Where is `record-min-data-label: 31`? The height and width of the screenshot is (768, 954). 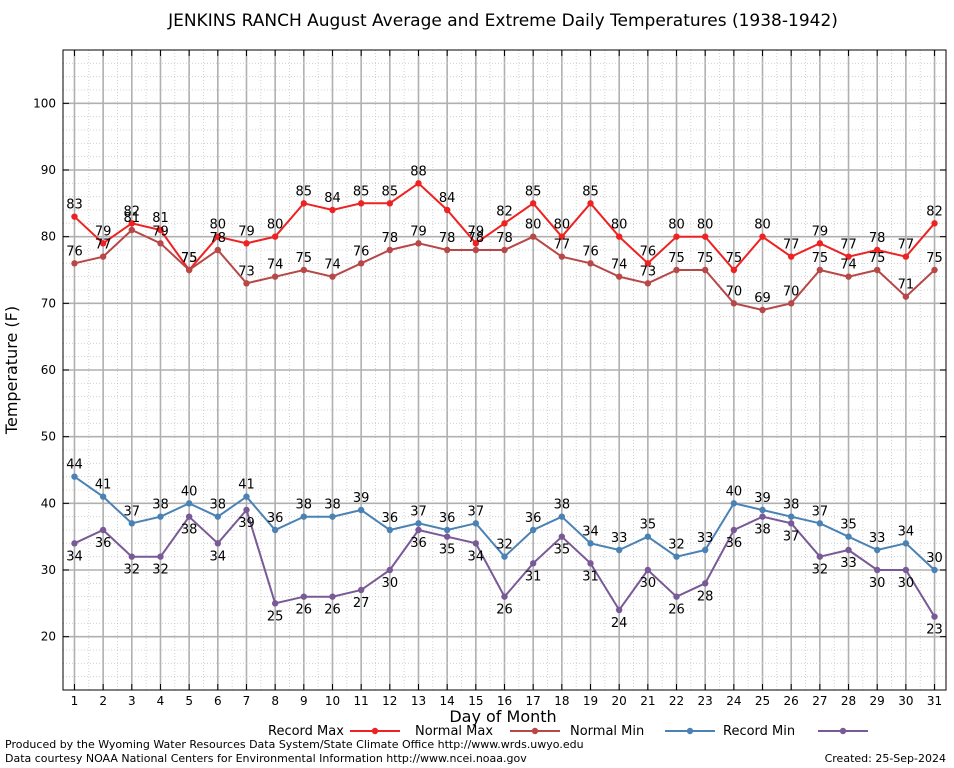 record-min-data-label: 31 is located at coordinates (533, 576).